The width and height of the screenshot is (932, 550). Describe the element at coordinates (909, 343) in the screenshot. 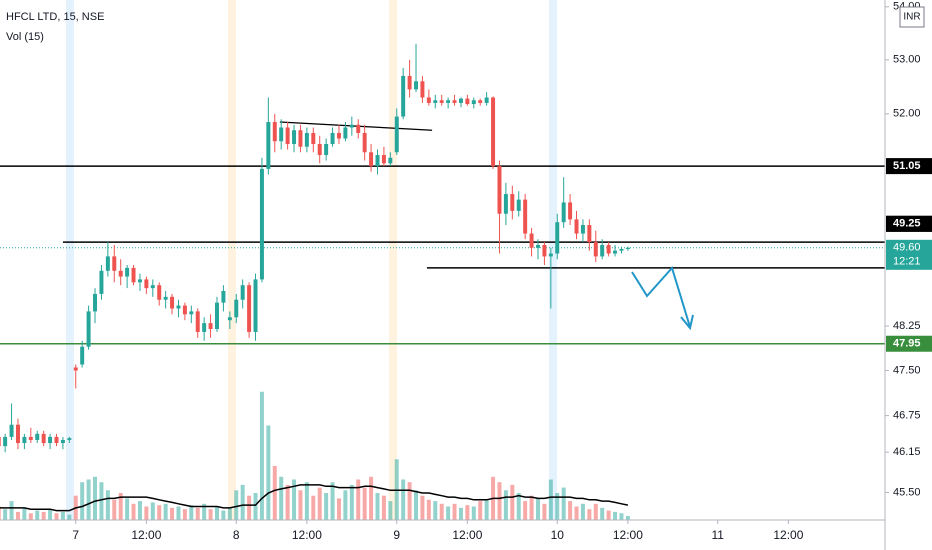

I see `level-label-box` at that location.